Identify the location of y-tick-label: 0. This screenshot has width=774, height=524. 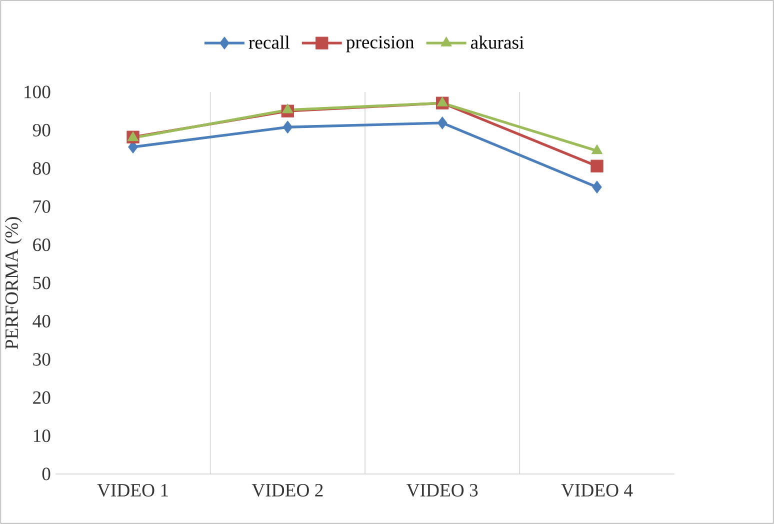
(46, 474).